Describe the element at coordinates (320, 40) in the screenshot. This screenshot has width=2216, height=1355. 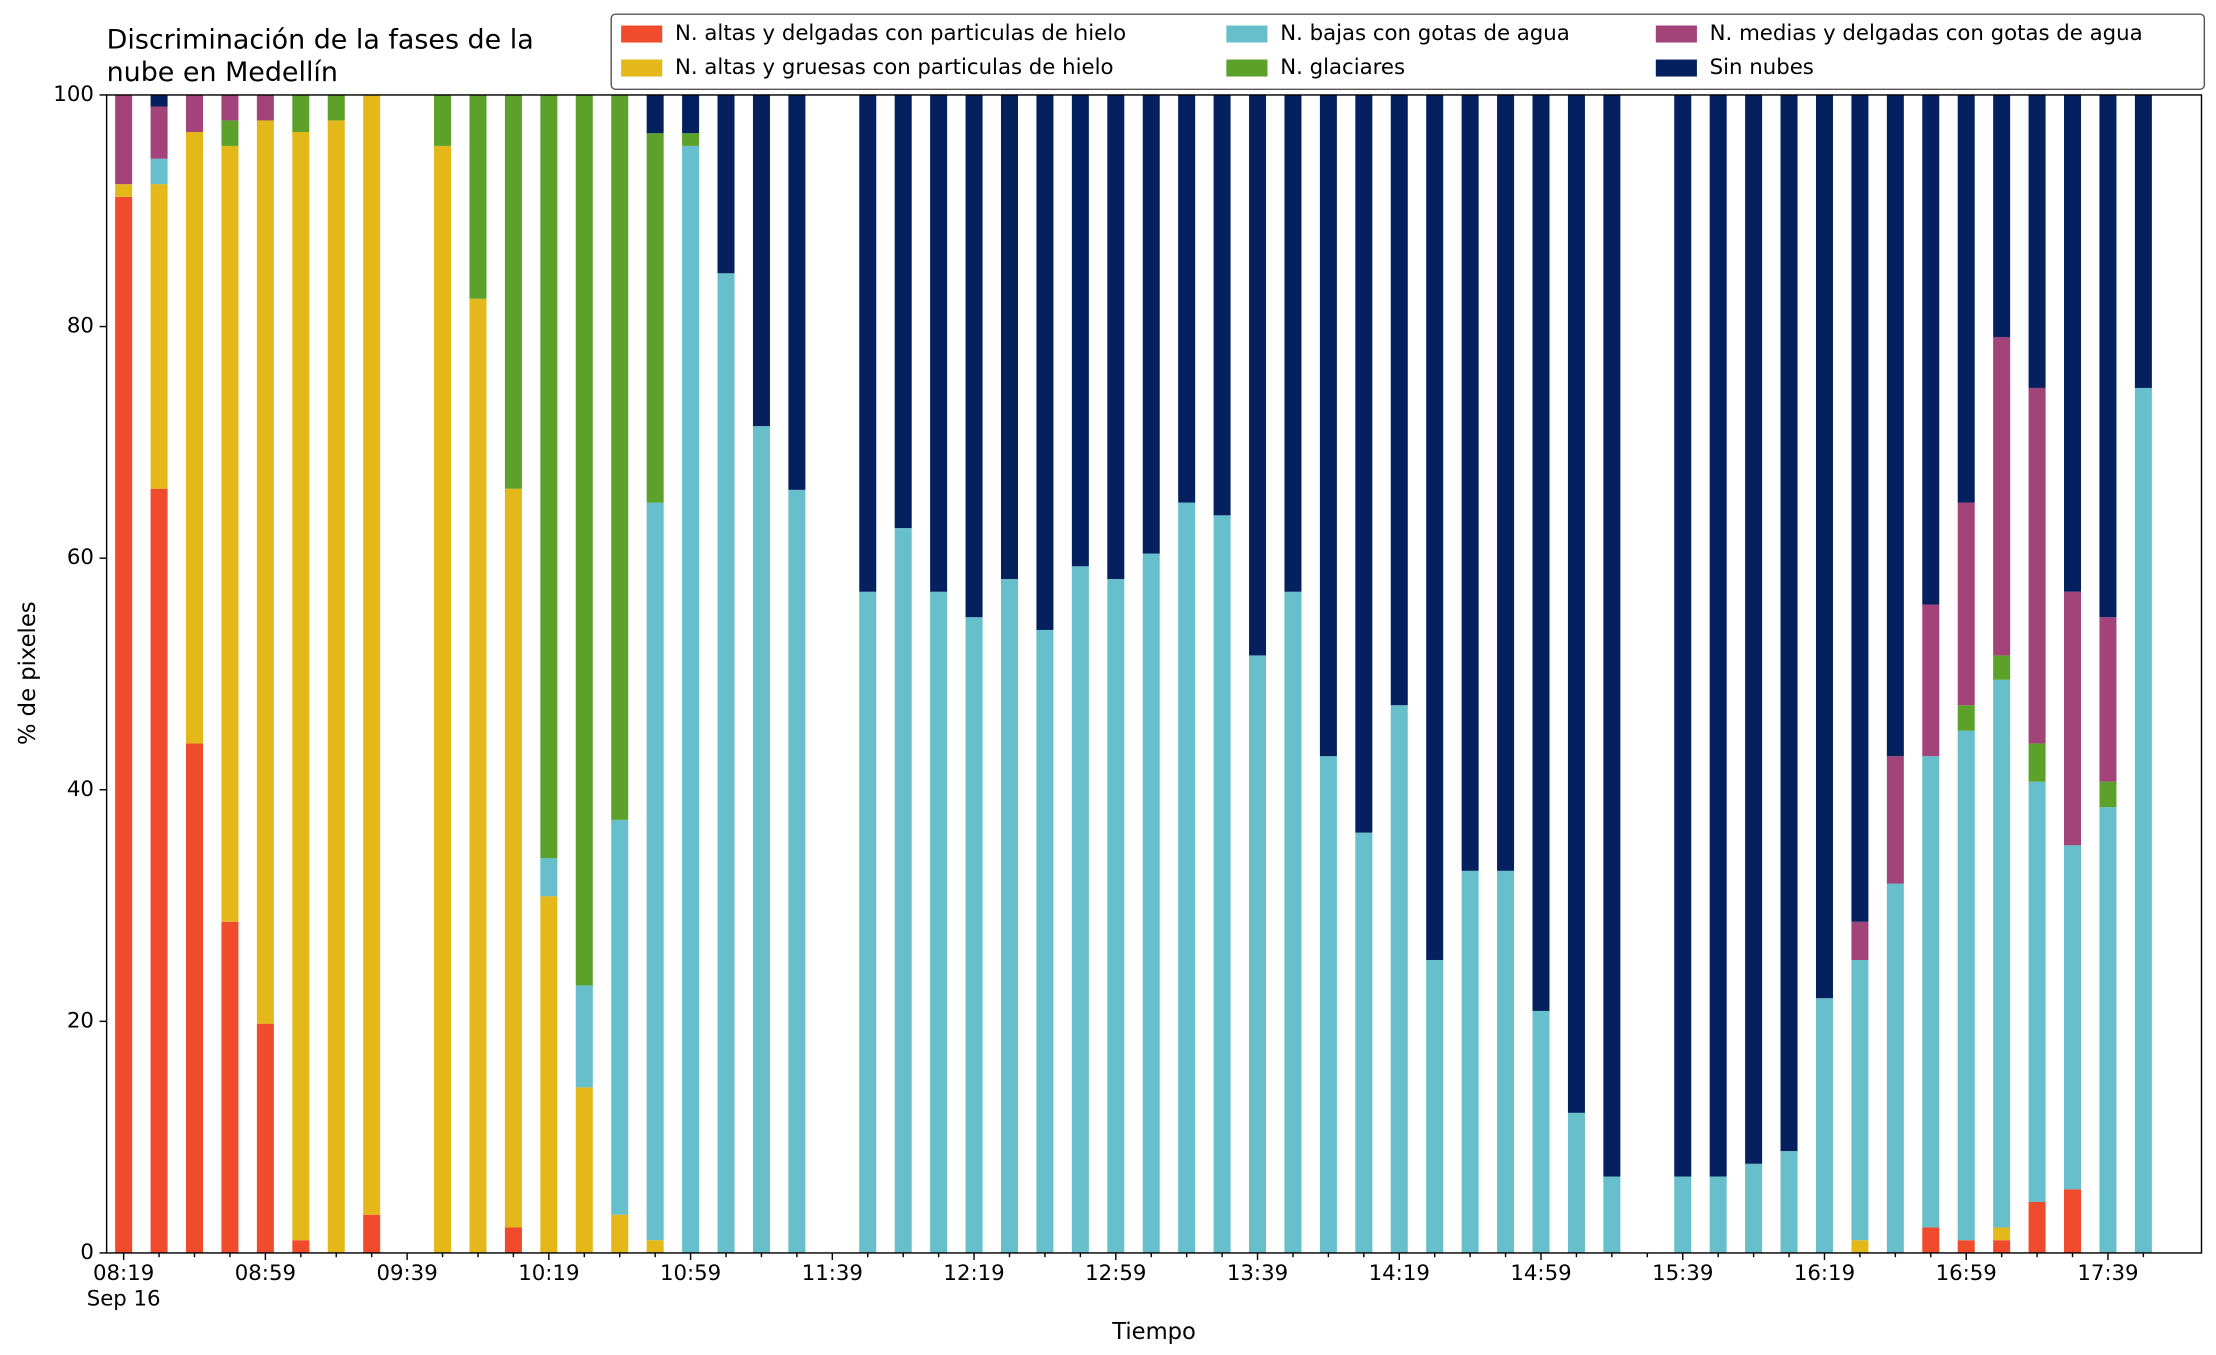
I see `chart-title: Discriminación de la fases de la` at that location.